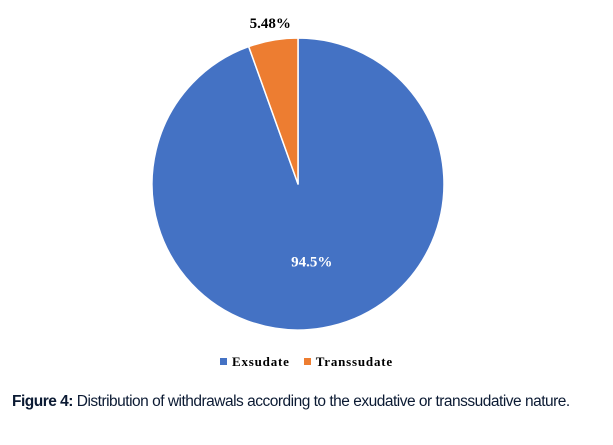 Image resolution: width=613 pixels, height=445 pixels. I want to click on legend-swatch-transsudate, so click(307, 361).